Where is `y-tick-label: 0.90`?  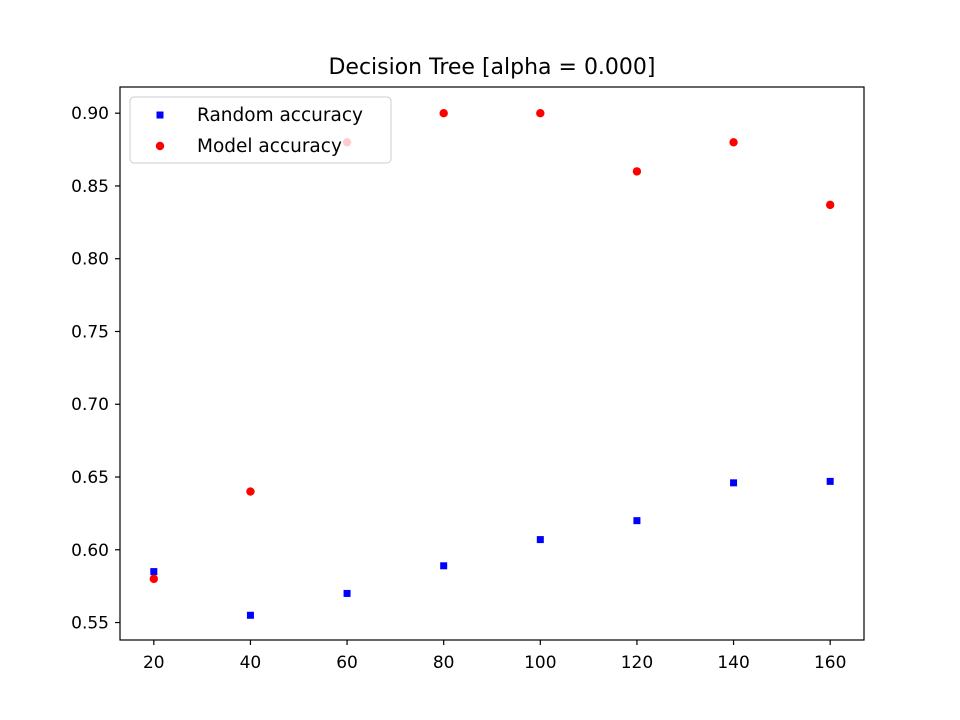 y-tick-label: 0.90 is located at coordinates (90, 114).